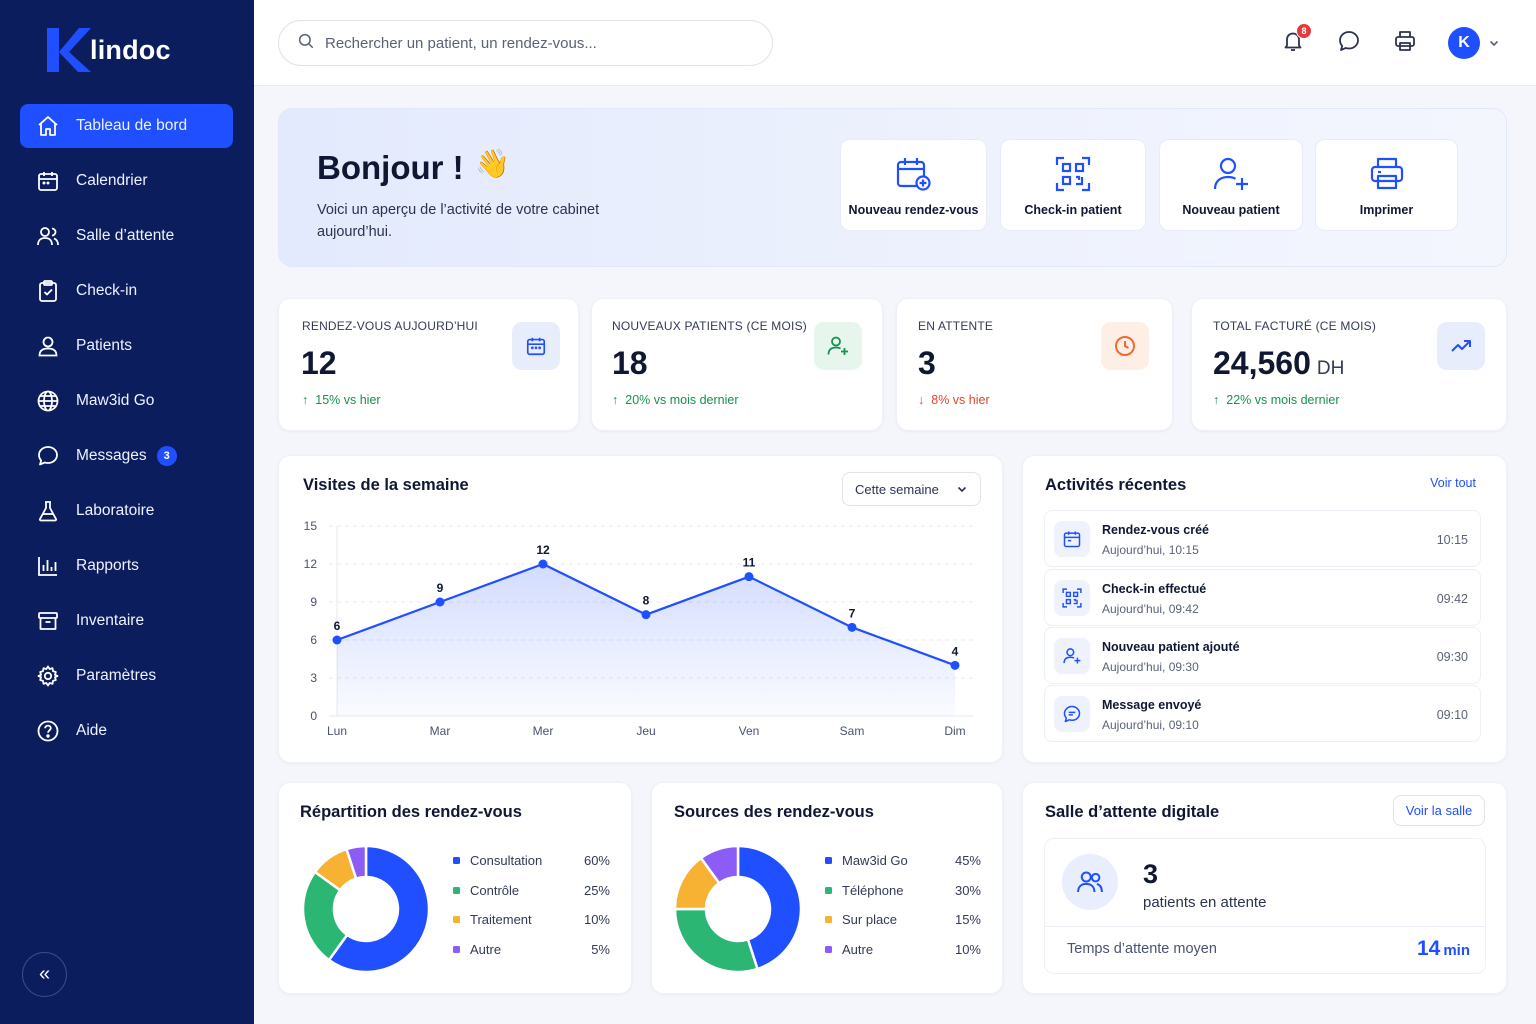  Describe the element at coordinates (44, 974) in the screenshot. I see `collapse-sidebar-button: «` at that location.